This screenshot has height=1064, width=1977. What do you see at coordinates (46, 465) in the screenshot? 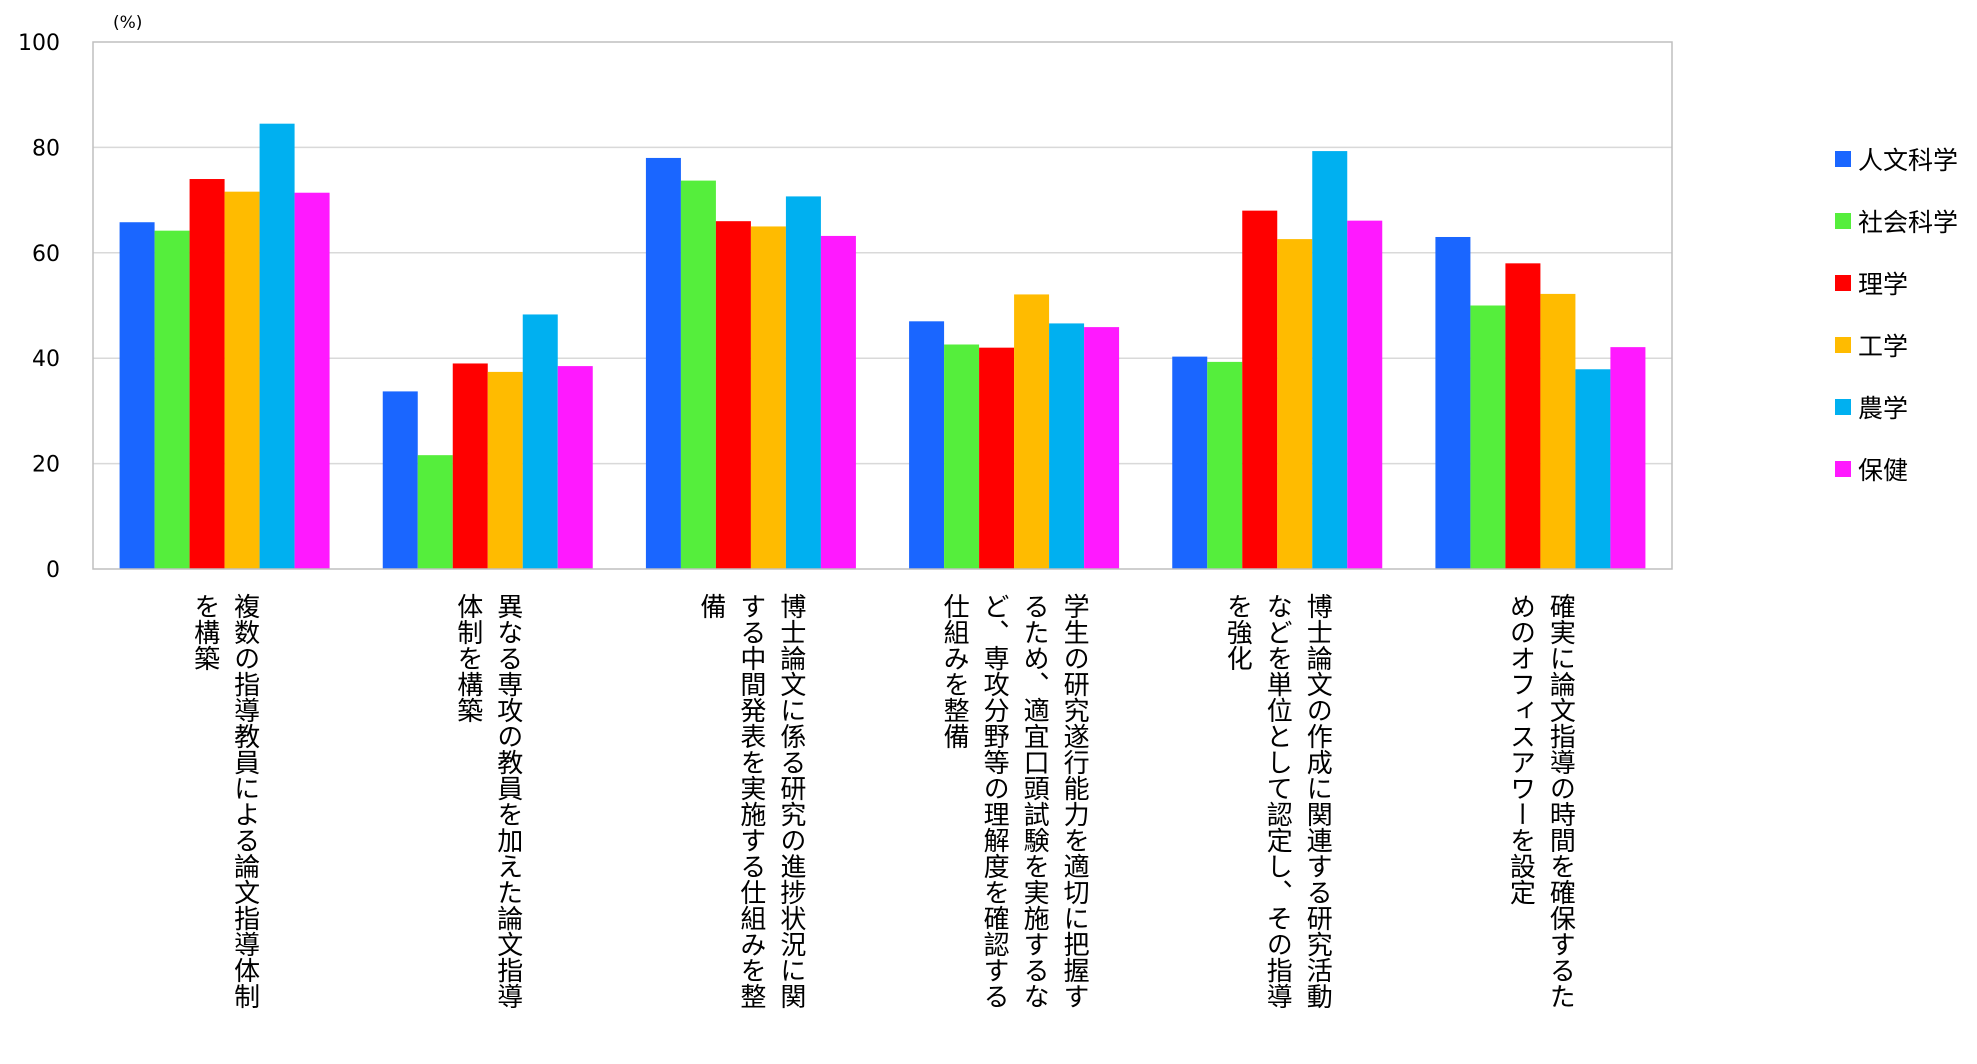
I see `y-tick-label: 20` at bounding box center [46, 465].